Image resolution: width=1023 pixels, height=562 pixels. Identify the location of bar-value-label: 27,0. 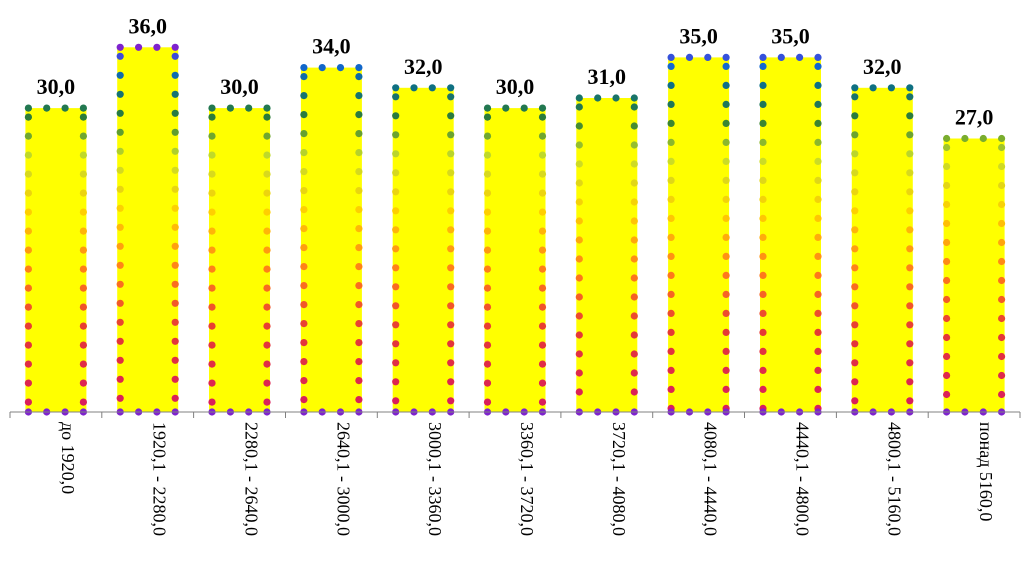
(974, 117).